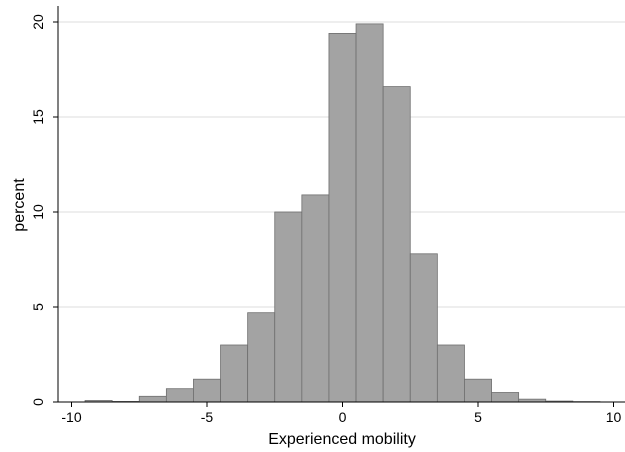  What do you see at coordinates (71, 417) in the screenshot?
I see `x-tick-label: -10` at bounding box center [71, 417].